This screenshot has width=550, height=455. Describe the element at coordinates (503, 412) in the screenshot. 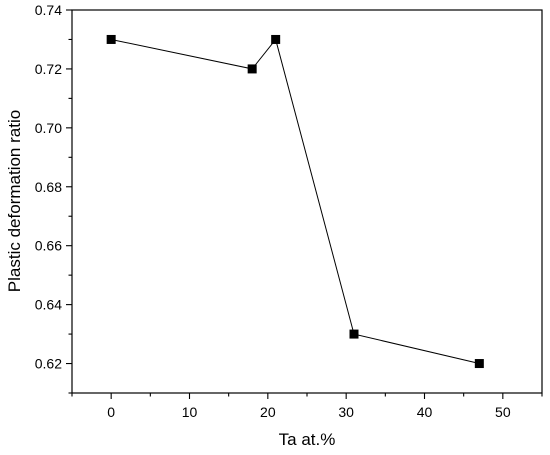

I see `x-tick-label: 50` at that location.